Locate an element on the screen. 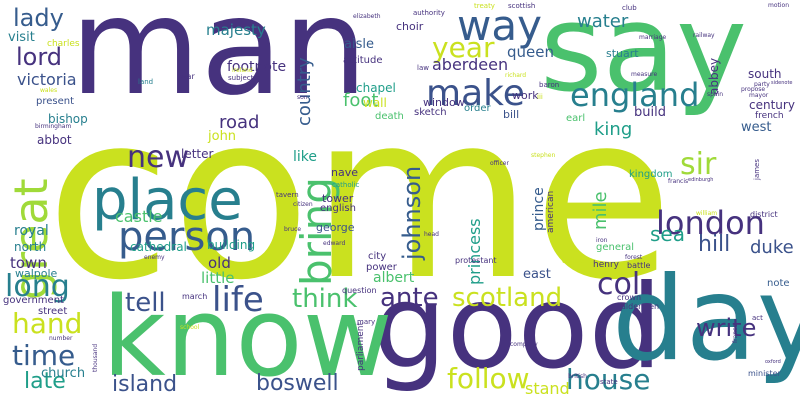 The image size is (800, 400). word-think: think is located at coordinates (325, 299).